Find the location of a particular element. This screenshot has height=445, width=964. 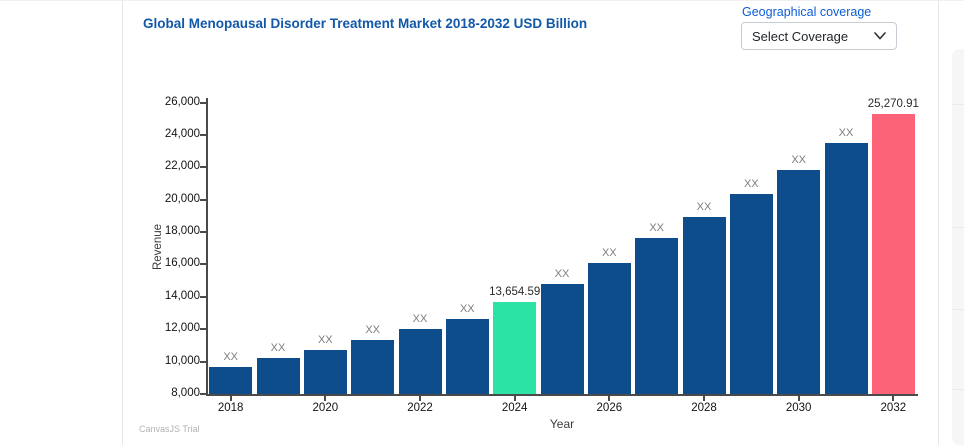

bar-label-2027: XX is located at coordinates (657, 228).